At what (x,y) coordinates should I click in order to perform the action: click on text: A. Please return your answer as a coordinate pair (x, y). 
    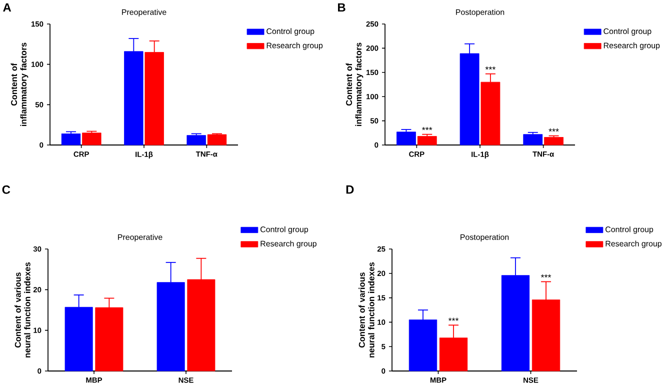
    Looking at the image, I should click on (7, 7).